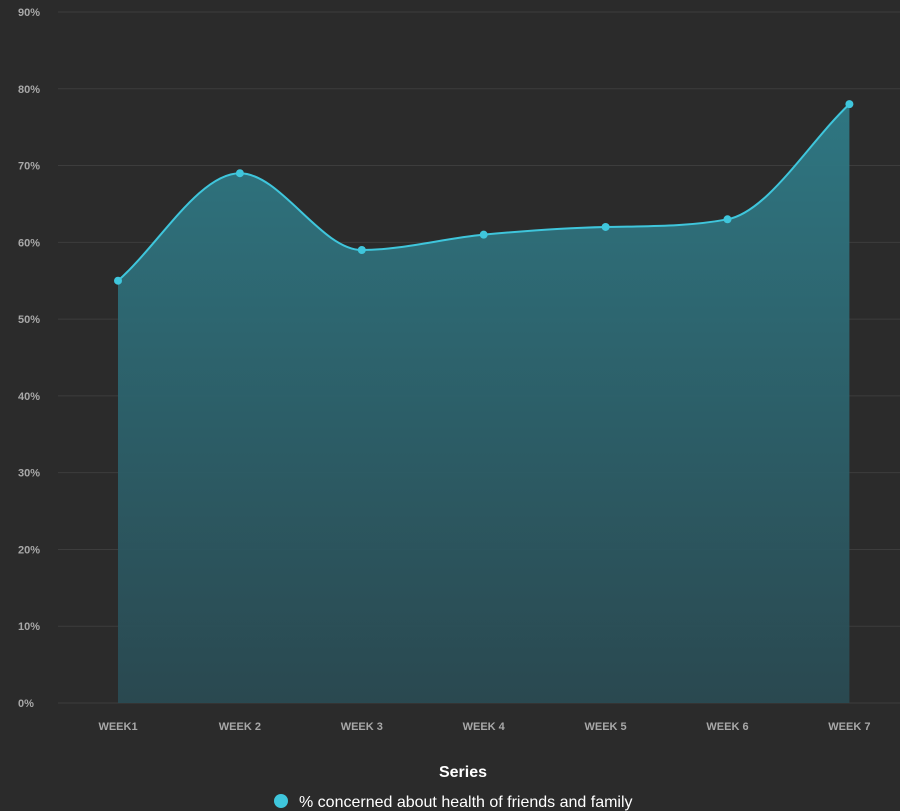 The height and width of the screenshot is (811, 900). What do you see at coordinates (29, 358) in the screenshot?
I see `y-axis-ticks: 0% 10% 20% 30% 40% 50% 60% 70% 80% 90%` at bounding box center [29, 358].